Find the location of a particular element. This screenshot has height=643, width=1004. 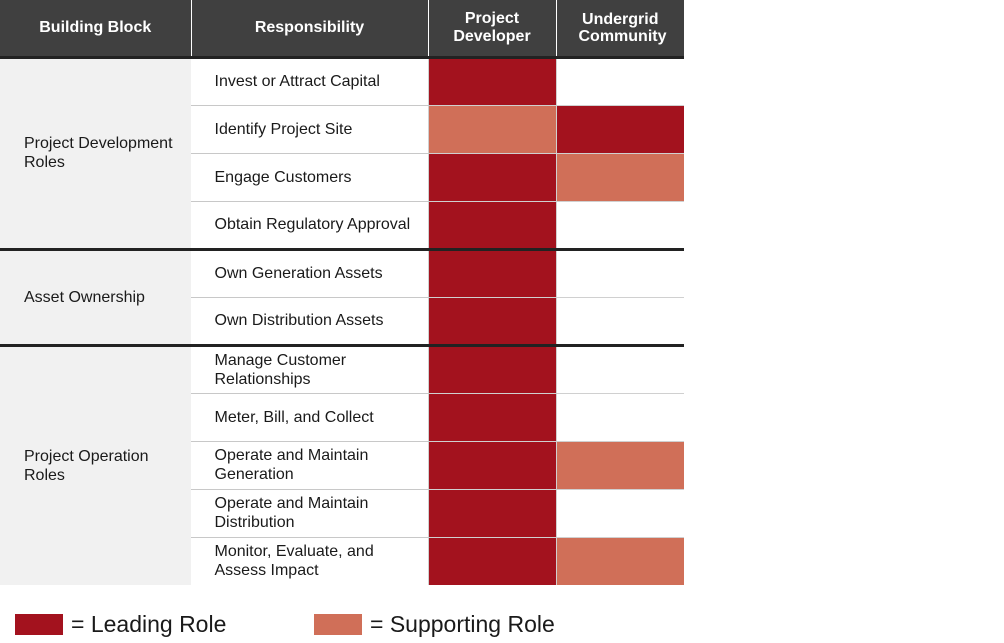

legend-item-leading: = Leading Role is located at coordinates (120, 624).